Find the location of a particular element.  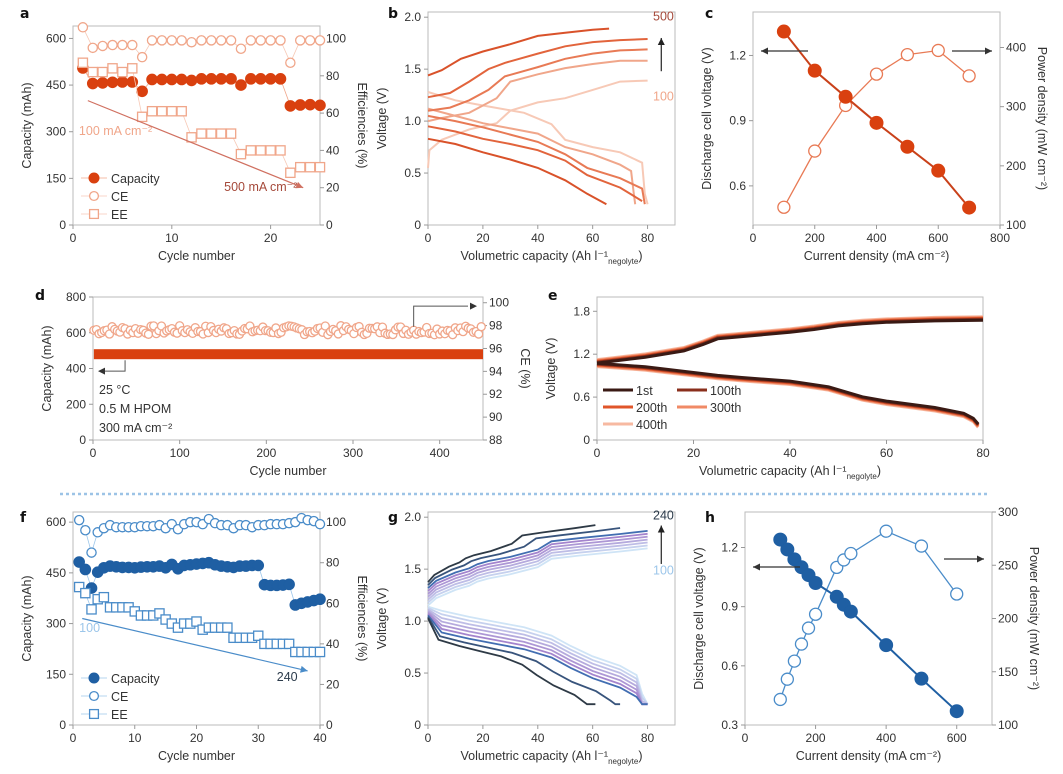

y2-tick-label: 100 is located at coordinates (1016, 225).